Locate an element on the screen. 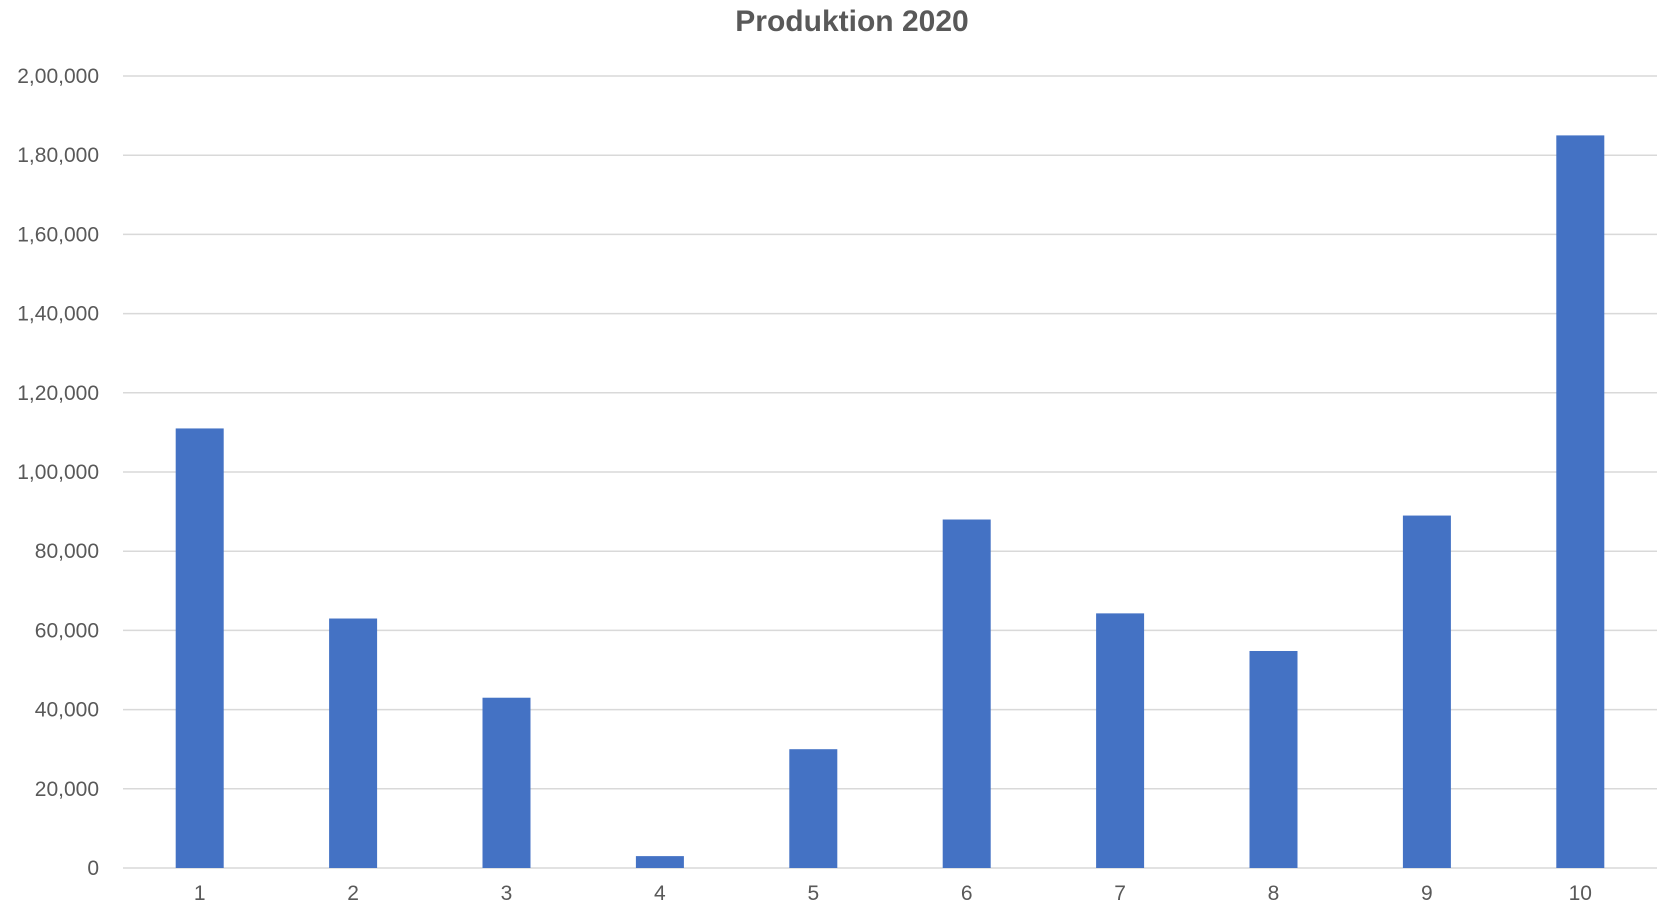  y-tick-label: 1,00,000 is located at coordinates (58, 472).